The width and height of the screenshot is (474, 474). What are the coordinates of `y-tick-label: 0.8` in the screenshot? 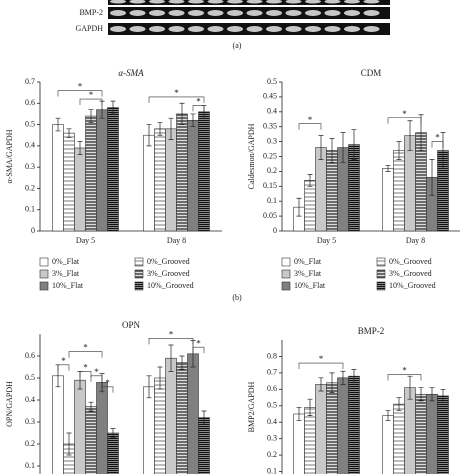 It's located at (272, 355).